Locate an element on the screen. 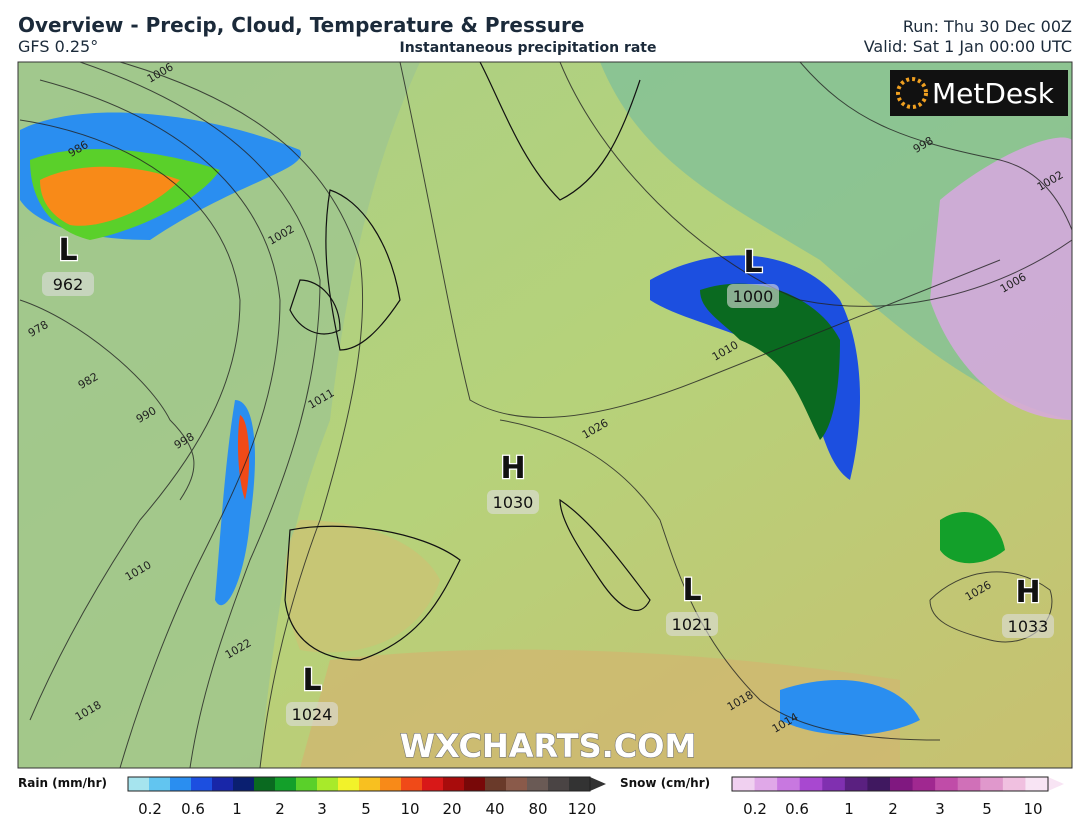  subtitle: Instantaneous precipitation rate is located at coordinates (528, 48).